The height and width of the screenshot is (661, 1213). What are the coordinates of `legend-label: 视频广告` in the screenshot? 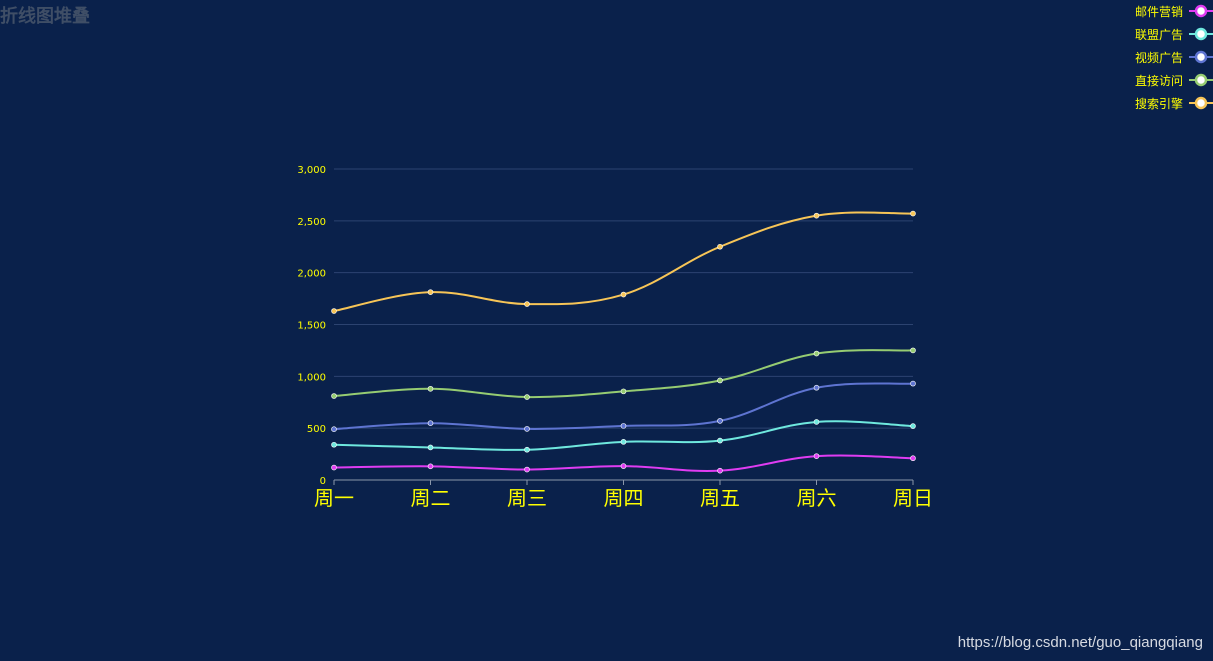 It's located at (1158, 57).